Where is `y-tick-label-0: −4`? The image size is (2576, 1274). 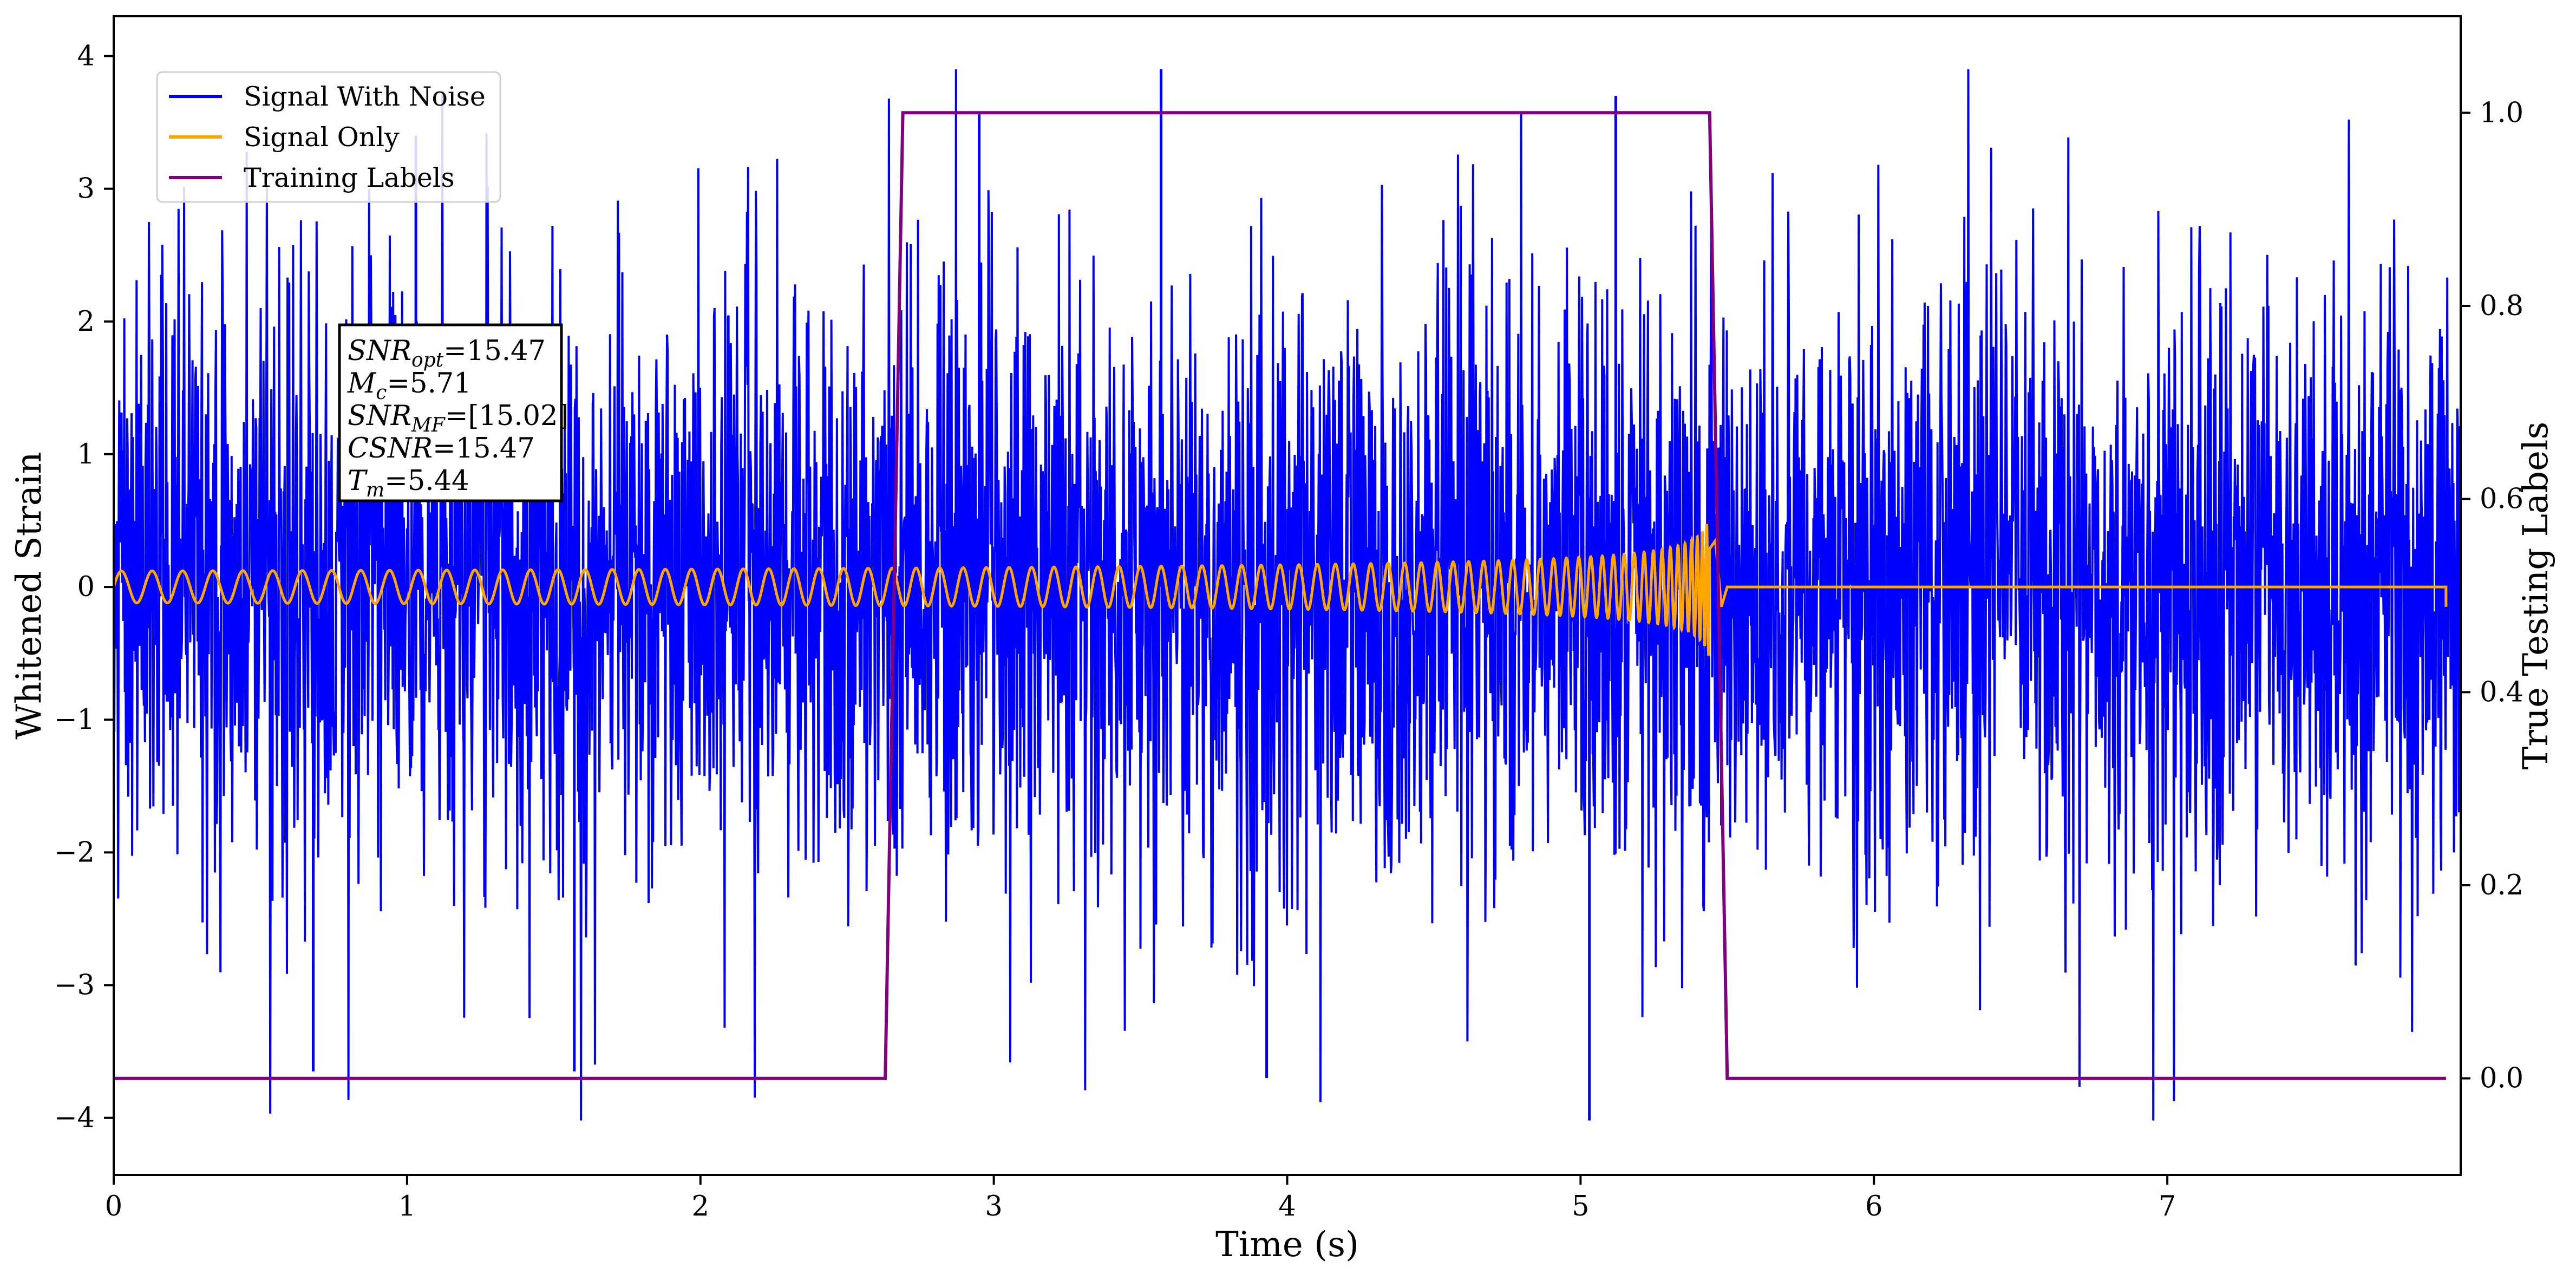
y-tick-label-0: −4 is located at coordinates (74, 1118).